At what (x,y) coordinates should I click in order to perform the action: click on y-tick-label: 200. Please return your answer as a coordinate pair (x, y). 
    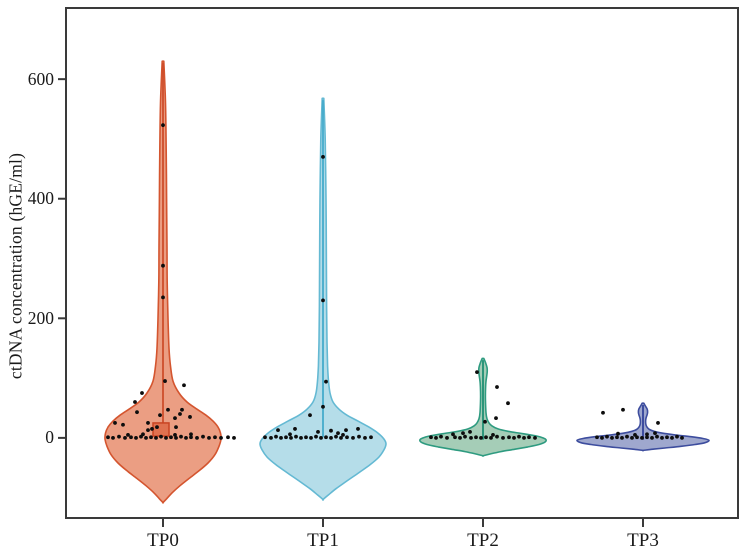
    Looking at the image, I should click on (40, 317).